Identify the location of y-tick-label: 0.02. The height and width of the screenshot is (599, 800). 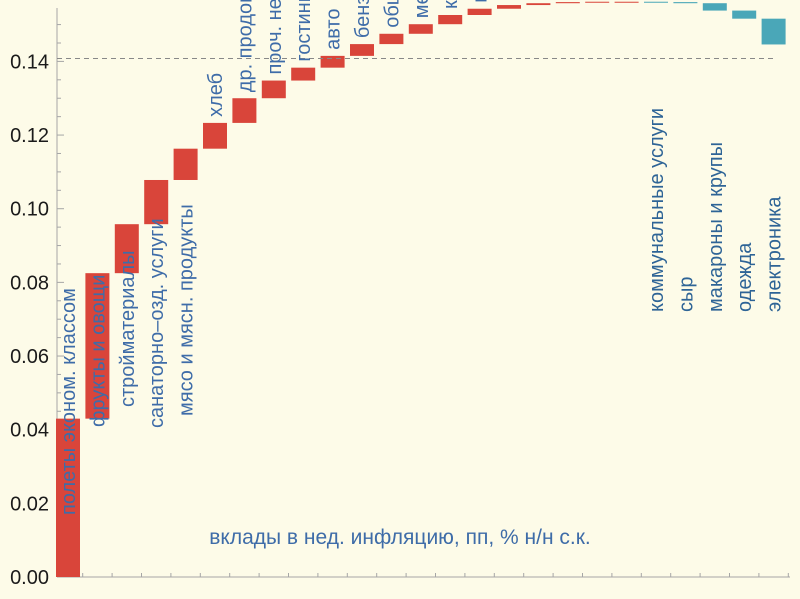
(29, 504).